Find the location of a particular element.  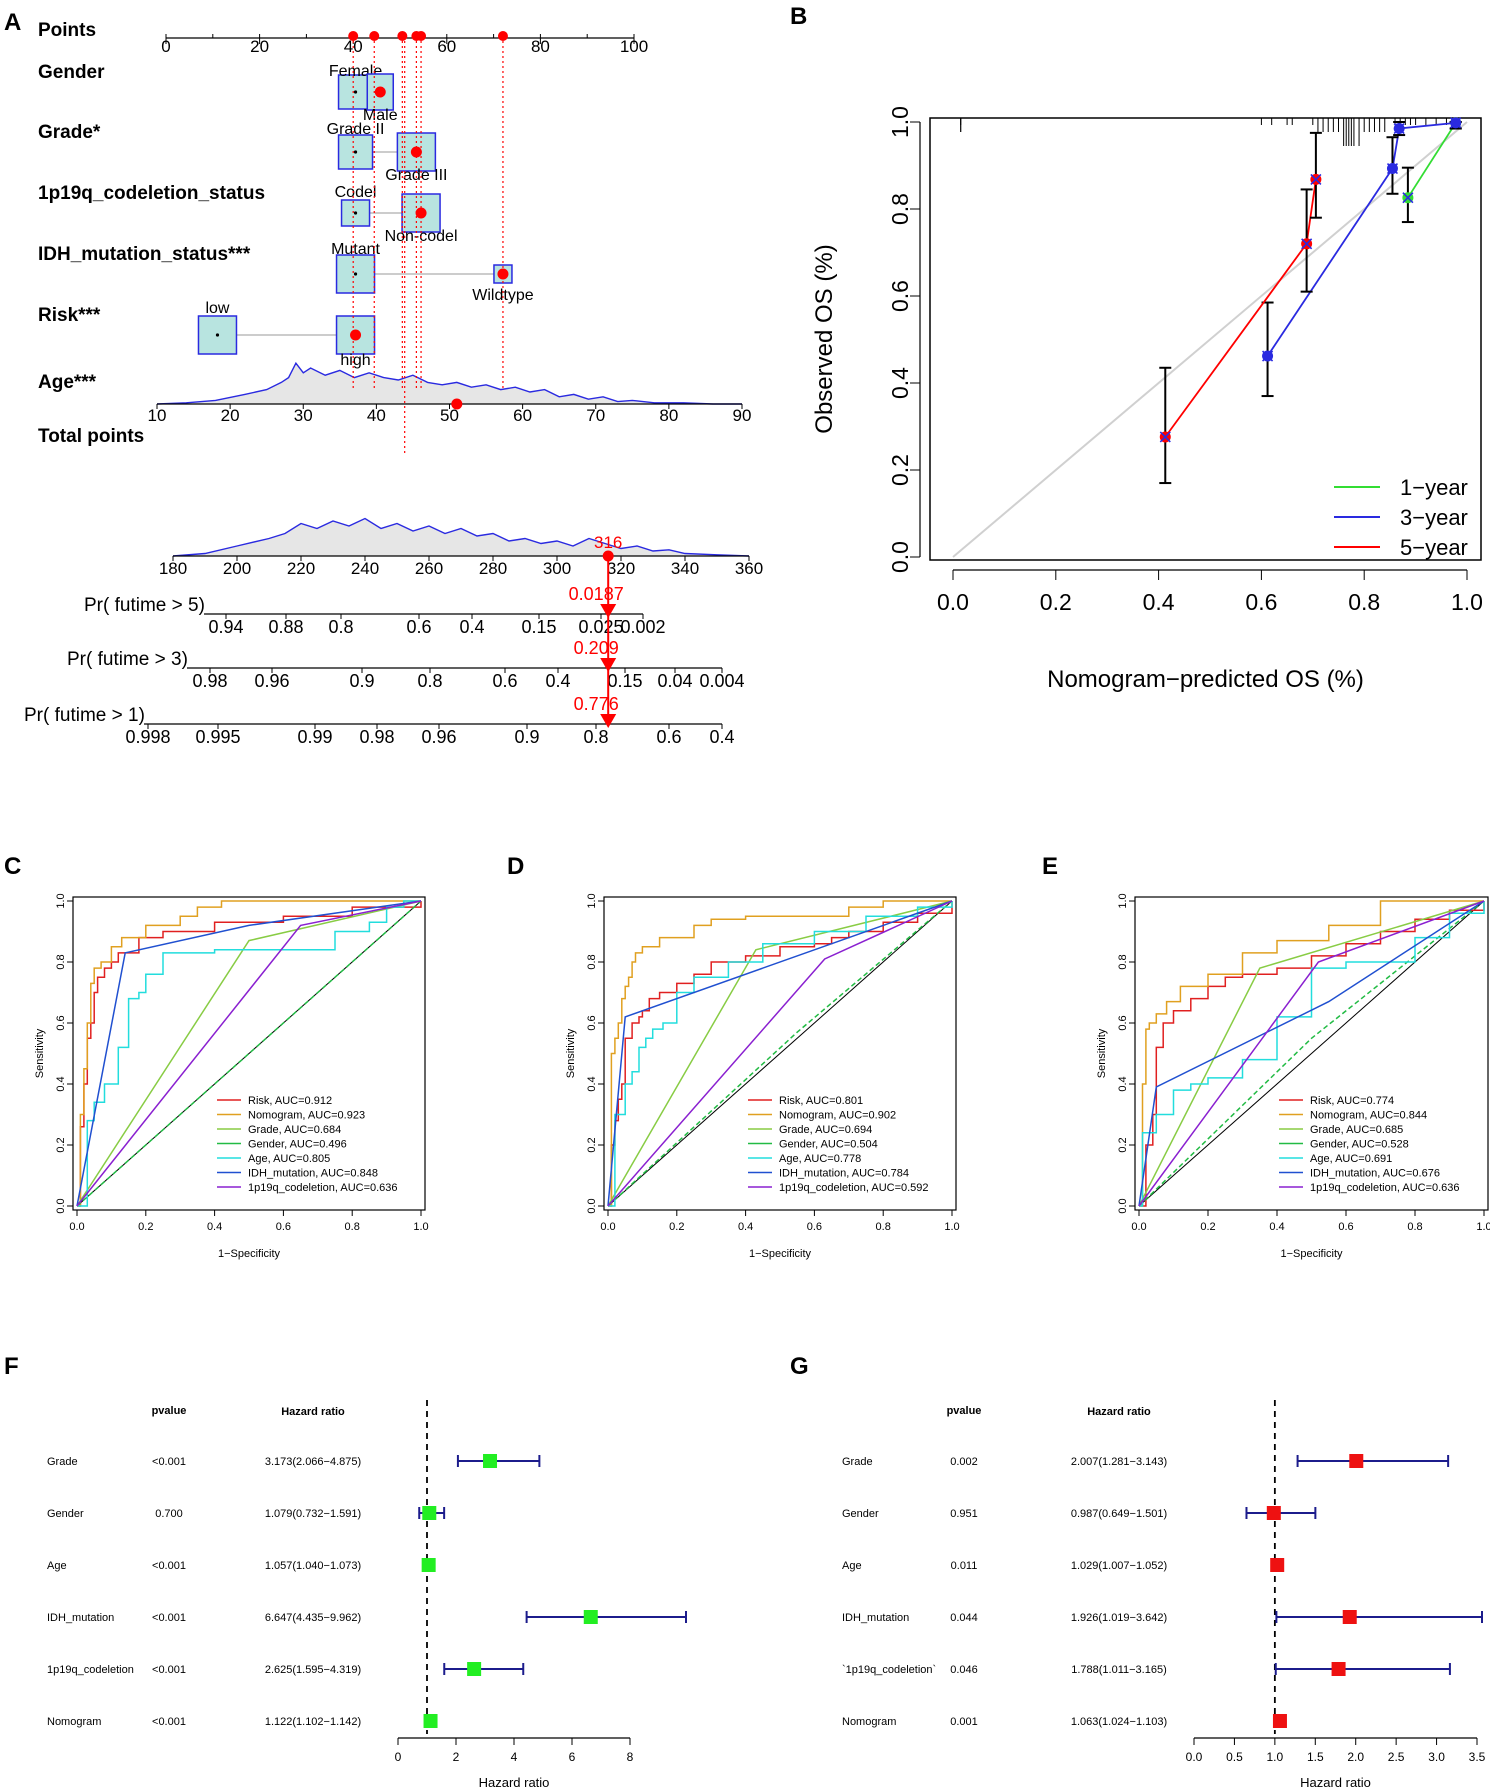

calibration-line is located at coordinates (1432, 160).